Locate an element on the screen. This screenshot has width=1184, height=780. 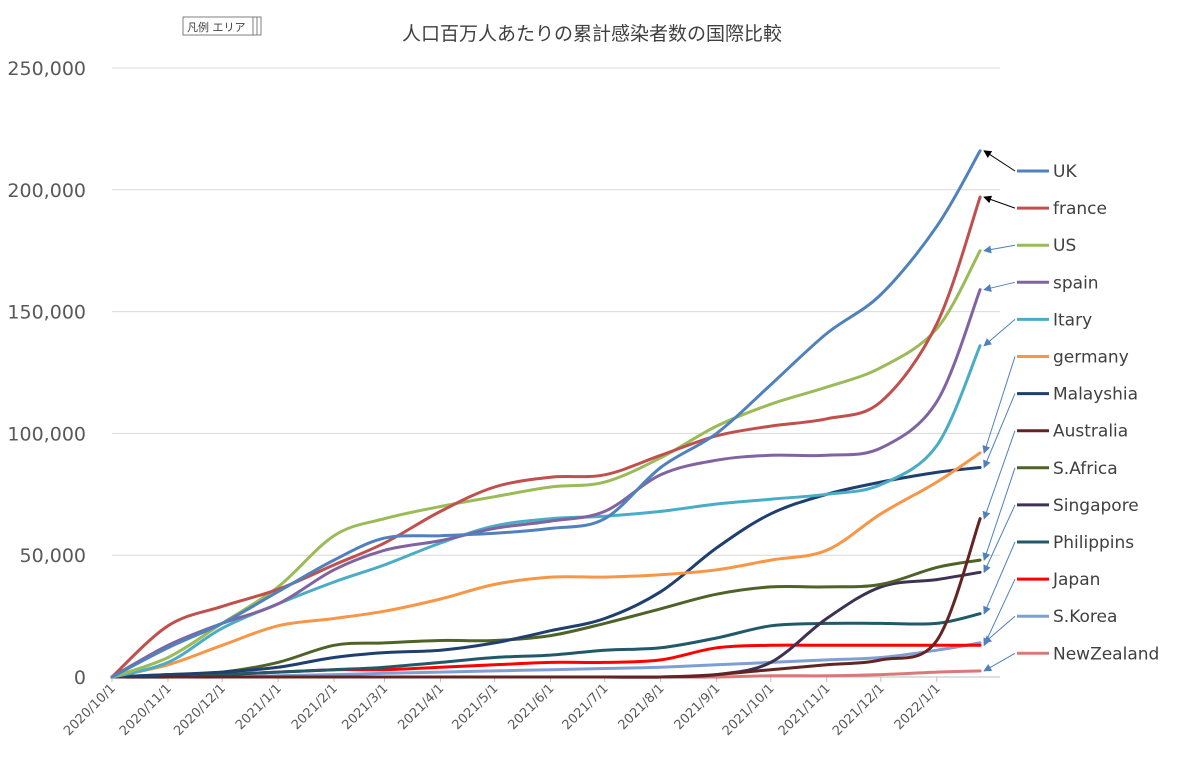
legend-label-us: US is located at coordinates (1064, 246).